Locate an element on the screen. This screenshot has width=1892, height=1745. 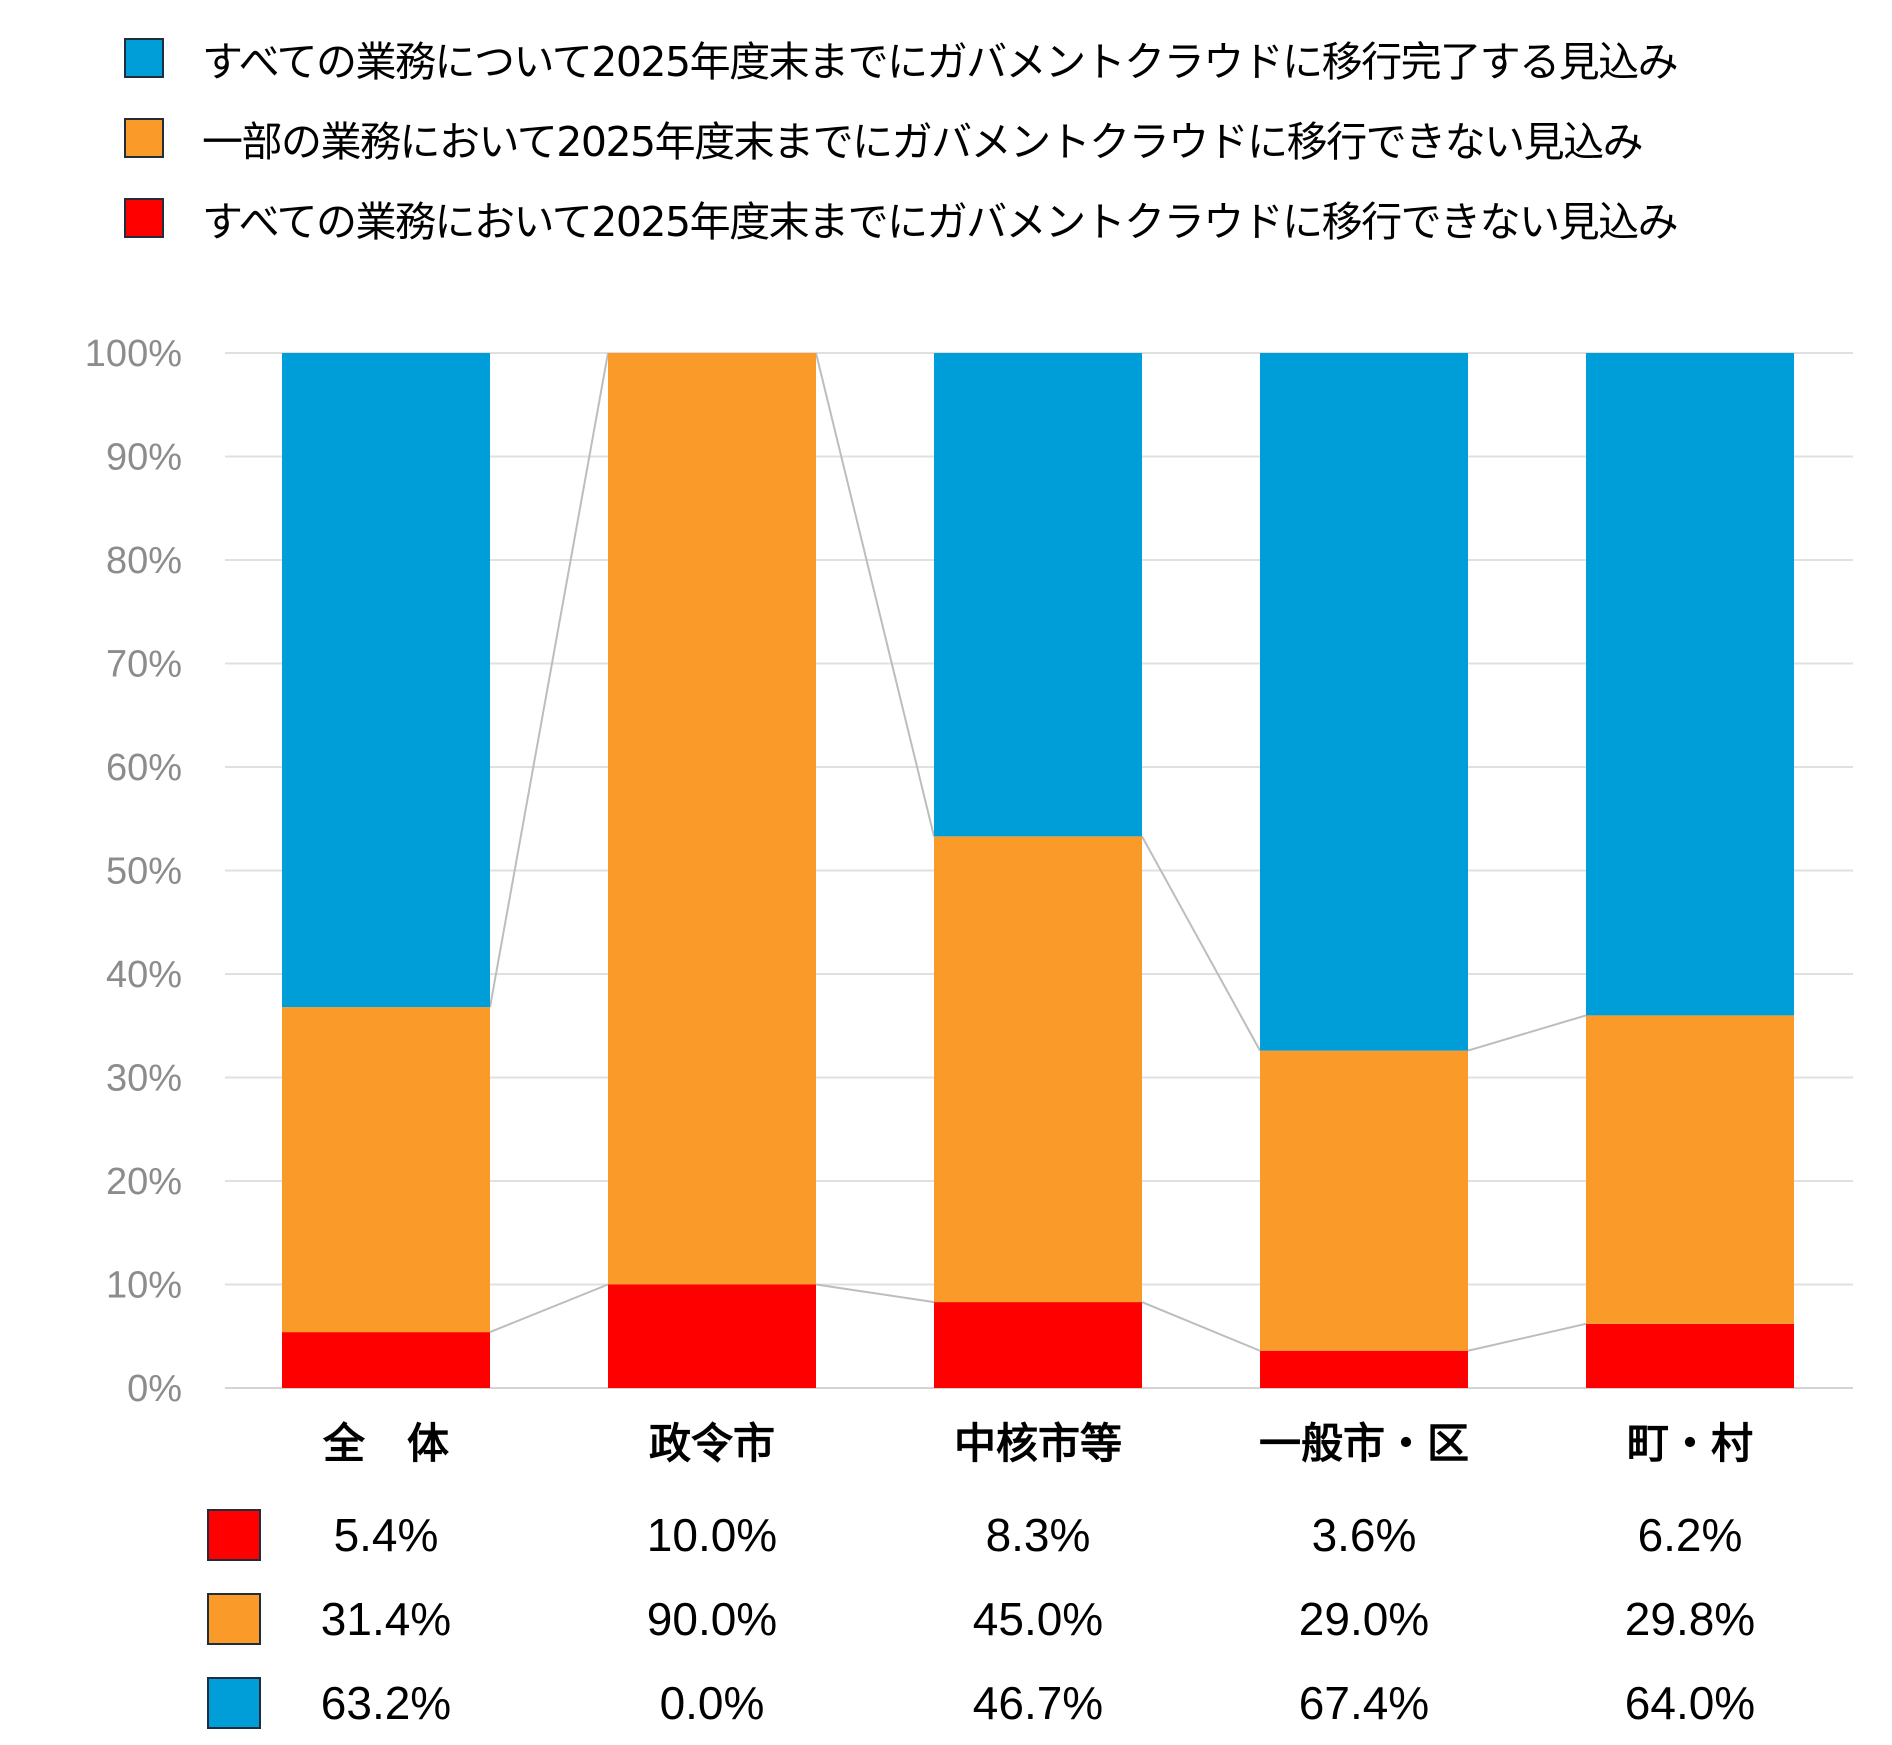
legend-label: 一部の業務において2025年度末までにガバメントクラウドに移行できない見込み is located at coordinates (923, 142).